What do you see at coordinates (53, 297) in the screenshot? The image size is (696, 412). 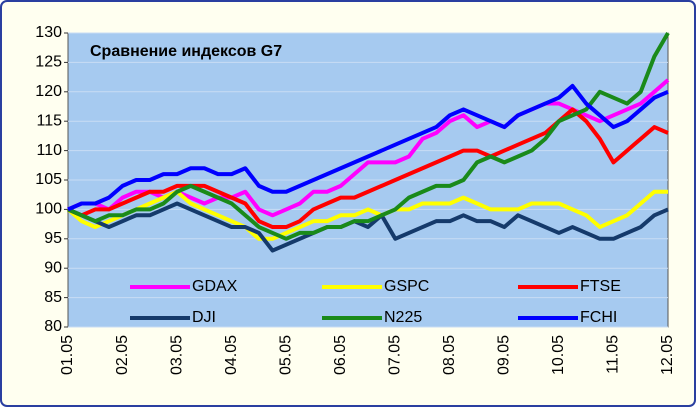 I see `y-tick-label: 85` at bounding box center [53, 297].